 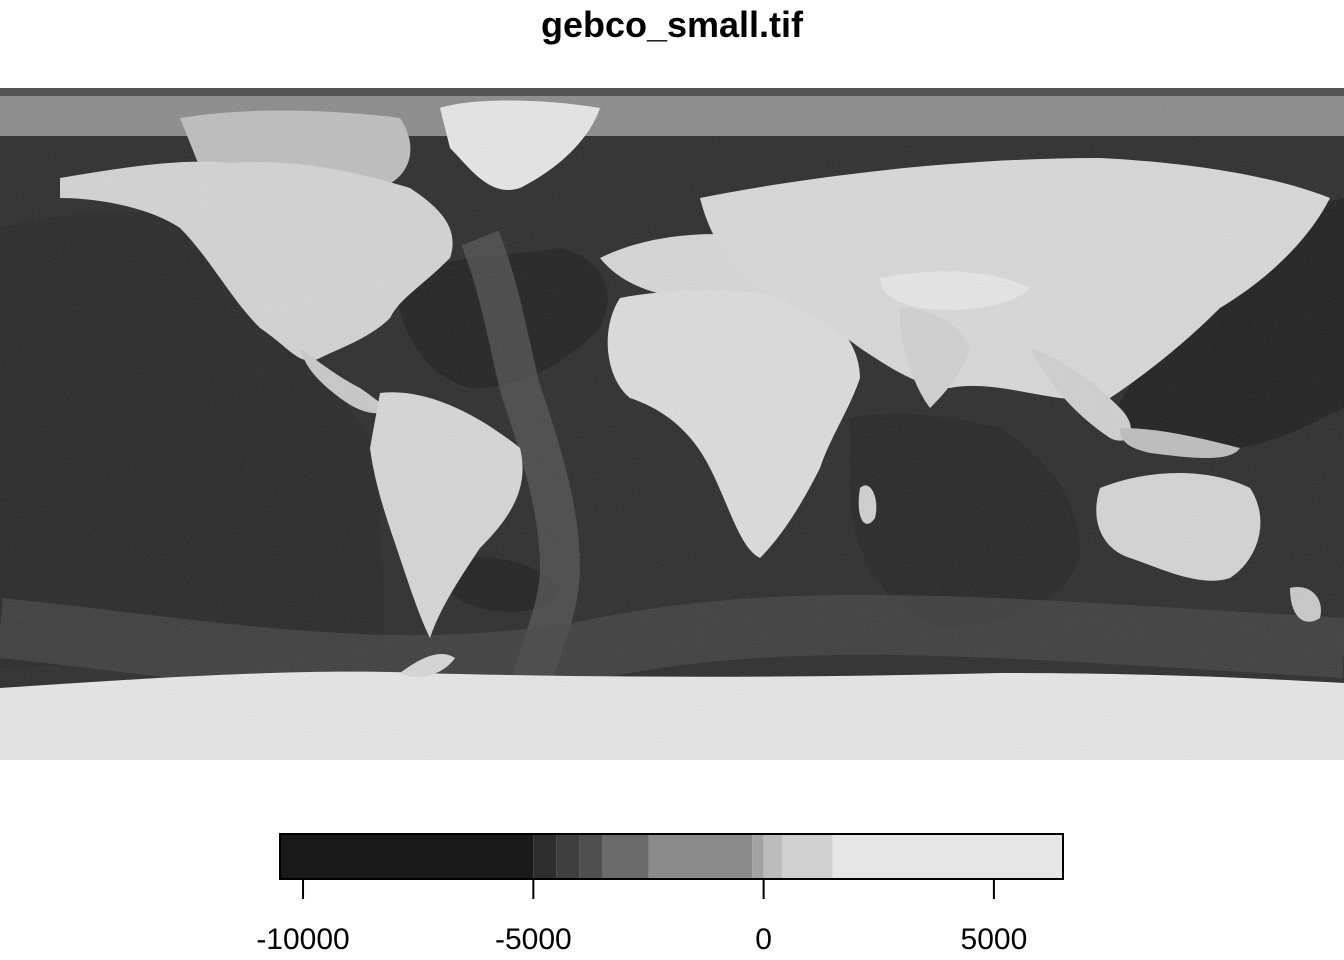 What do you see at coordinates (763, 939) in the screenshot?
I see `legend-tick-label-2: 0` at bounding box center [763, 939].